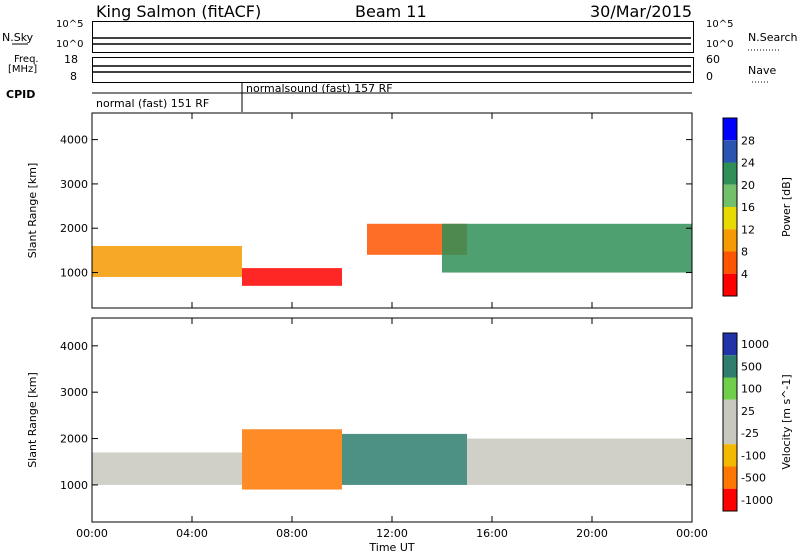 This screenshot has width=800, height=554. Describe the element at coordinates (74, 273) in the screenshot. I see `power-ylabel-0: 1000` at that location.